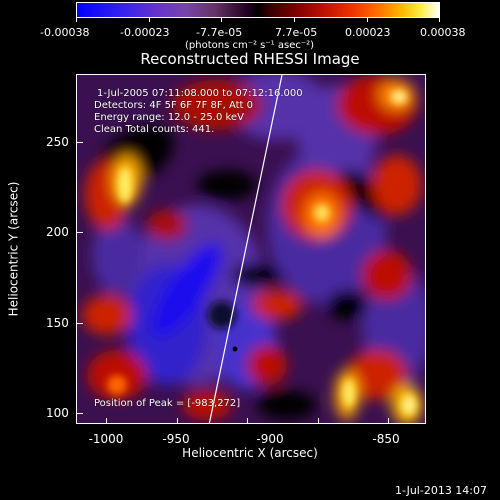 This screenshot has width=500, height=500. Describe the element at coordinates (57, 413) in the screenshot. I see `y-tick-label: 100` at that location.